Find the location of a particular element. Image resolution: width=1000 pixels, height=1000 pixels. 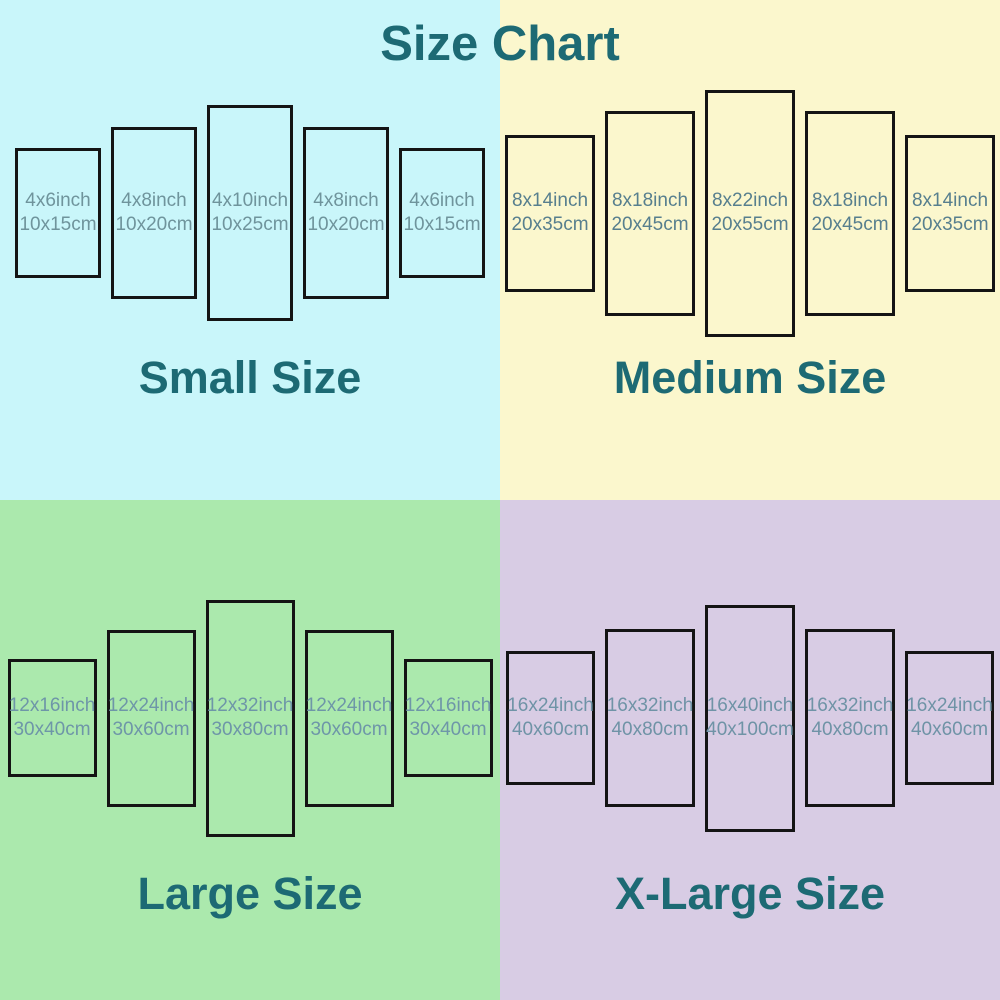

panel-size-cm: 40x100cm is located at coordinates (750, 729).